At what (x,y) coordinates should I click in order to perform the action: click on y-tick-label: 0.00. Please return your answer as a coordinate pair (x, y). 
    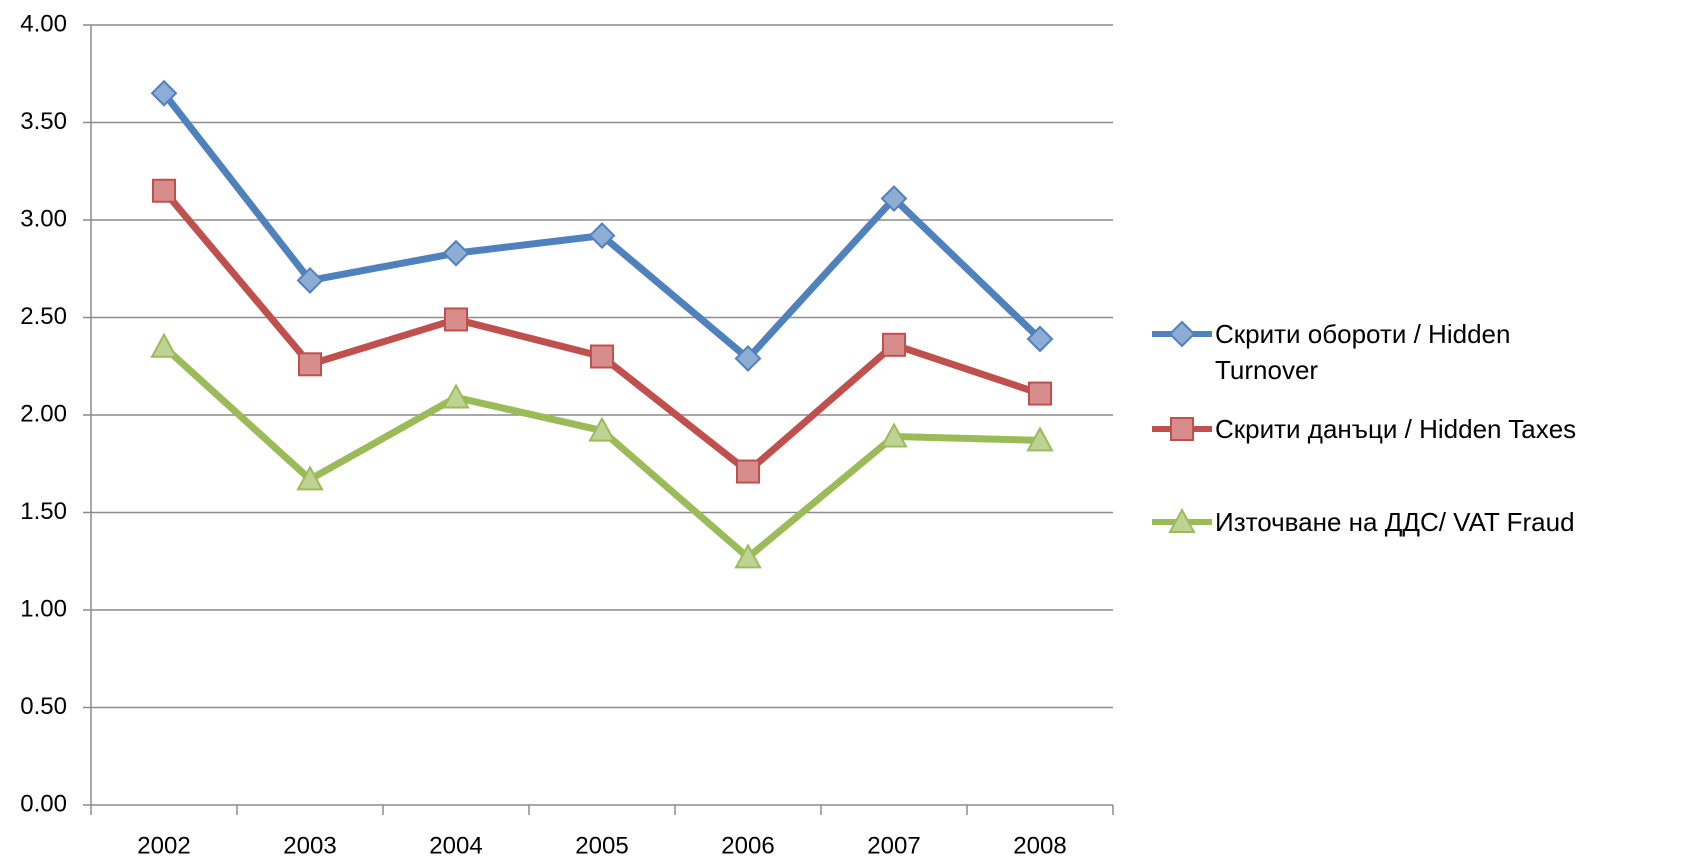
    Looking at the image, I should click on (43, 803).